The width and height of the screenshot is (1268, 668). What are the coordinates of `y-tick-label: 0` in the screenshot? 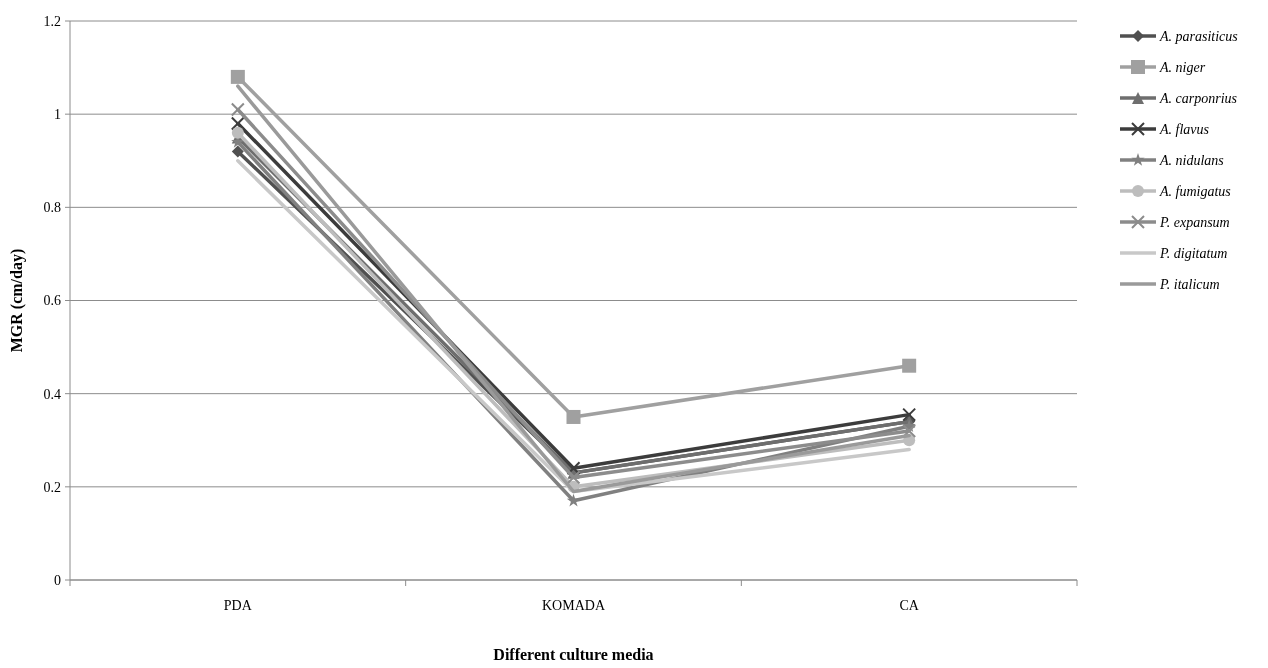 It's located at (57, 580).